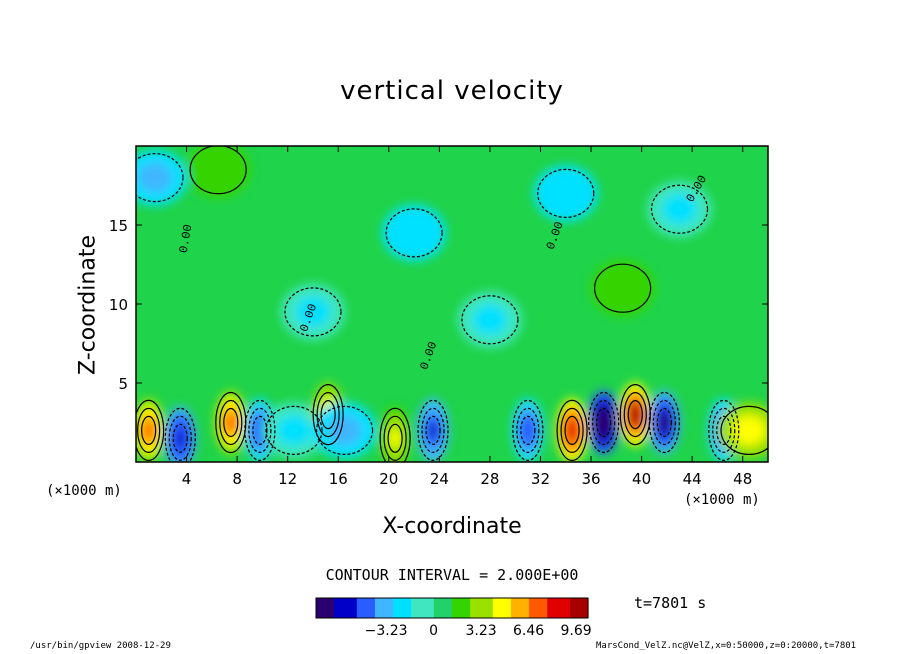 The height and width of the screenshot is (654, 904). What do you see at coordinates (452, 526) in the screenshot?
I see `x-axis-label: X-coordinate` at bounding box center [452, 526].